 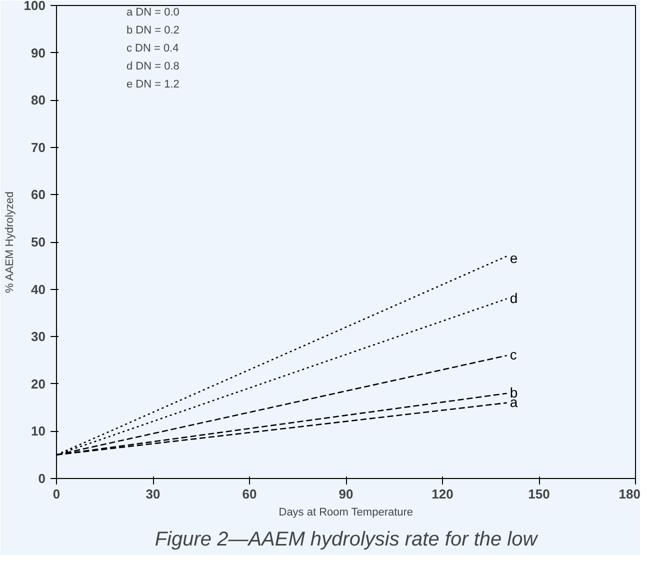 What do you see at coordinates (153, 30) in the screenshot?
I see `annotation: b DN = 0.2` at bounding box center [153, 30].